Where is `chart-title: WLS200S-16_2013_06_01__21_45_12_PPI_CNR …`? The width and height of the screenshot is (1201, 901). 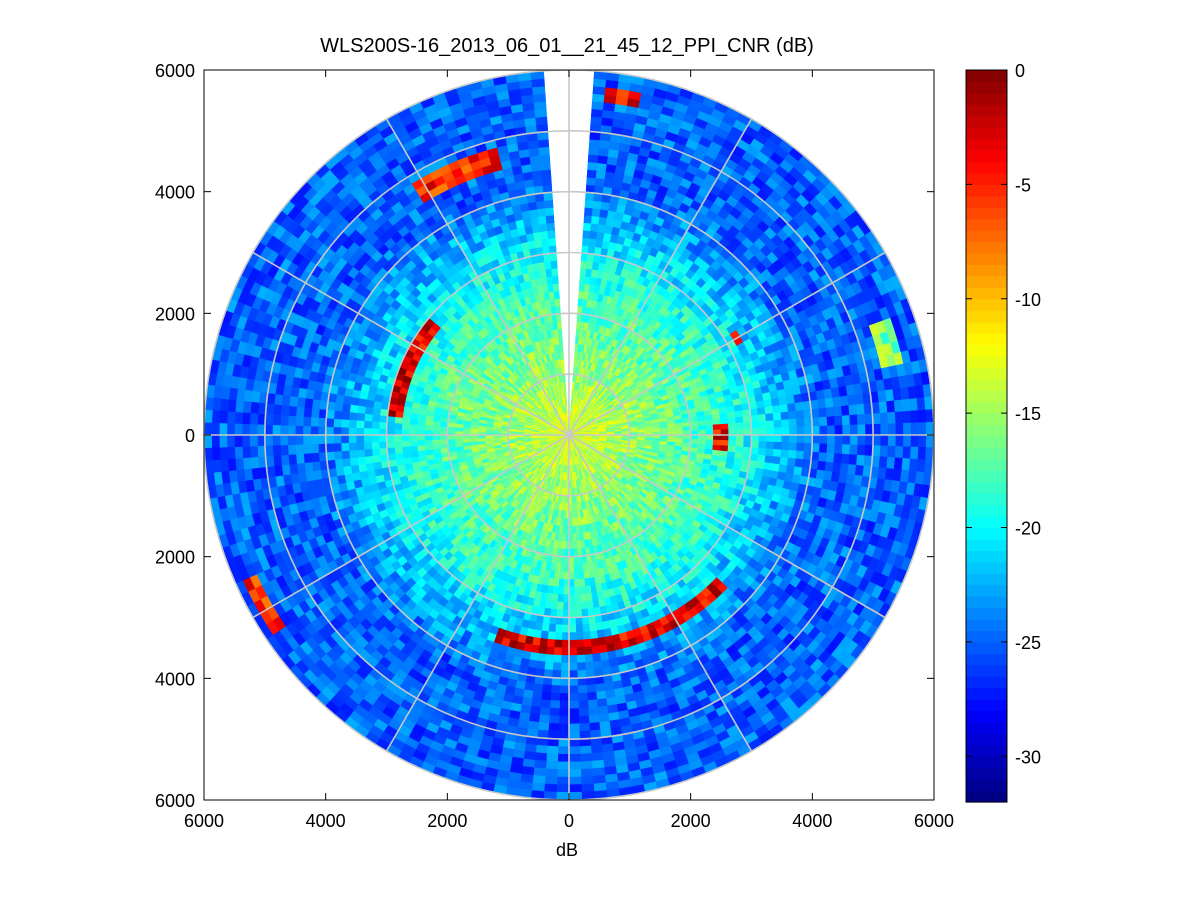 chart-title: WLS200S-16_2013_06_01__21_45_12_PPI_CNR … is located at coordinates (567, 46).